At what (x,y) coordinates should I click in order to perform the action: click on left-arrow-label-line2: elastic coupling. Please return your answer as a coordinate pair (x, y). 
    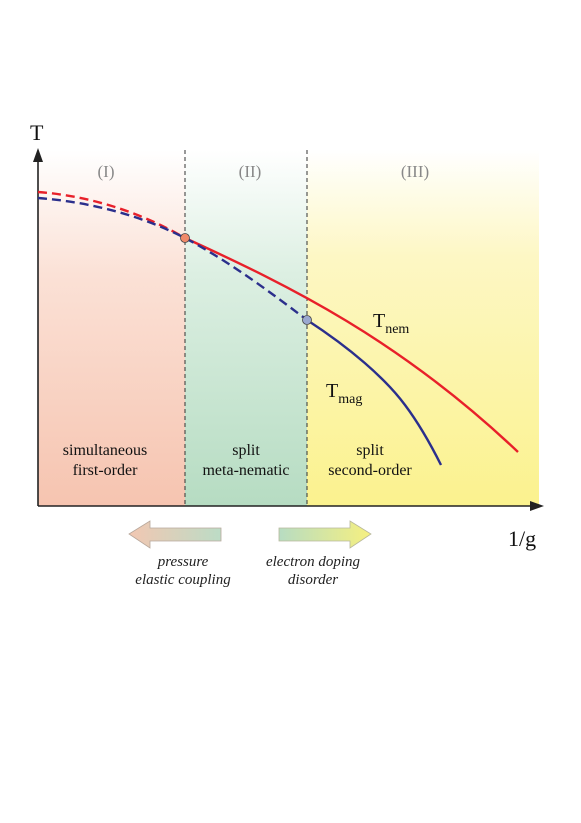
    Looking at the image, I should click on (183, 580).